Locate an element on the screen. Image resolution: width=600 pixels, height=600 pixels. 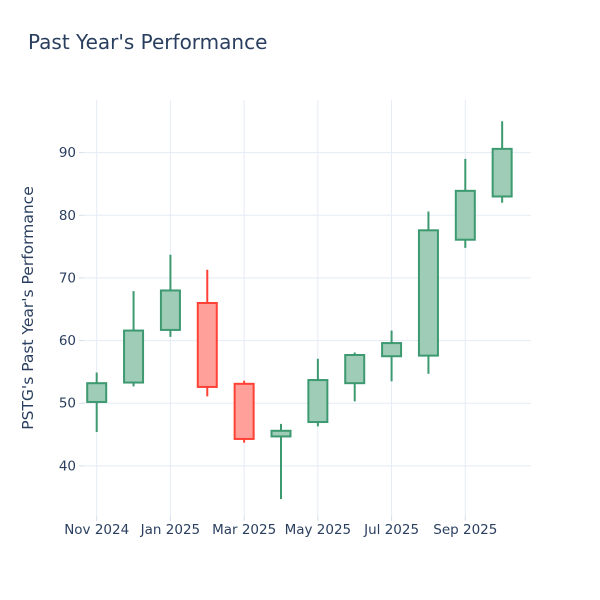
x-tick-label: Sep 2025 is located at coordinates (465, 530).